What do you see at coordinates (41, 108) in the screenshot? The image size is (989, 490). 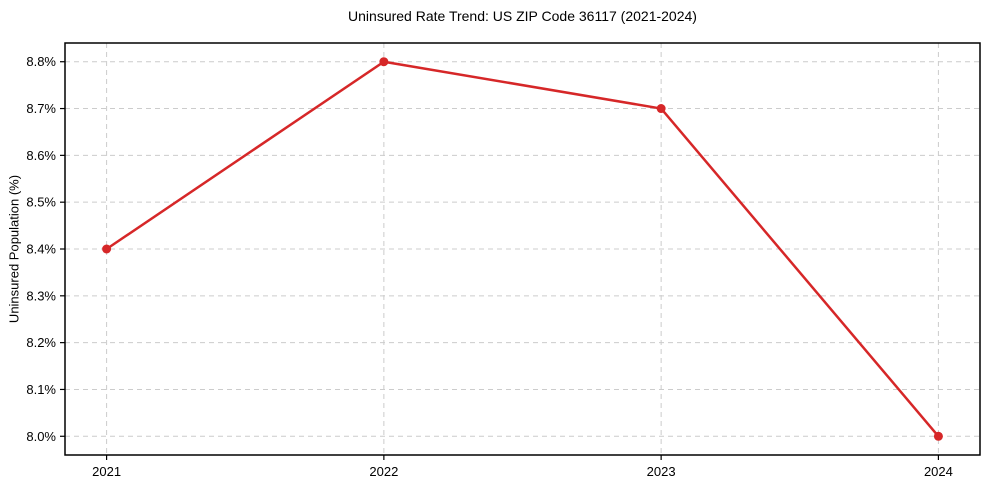 I see `y-tick-label: 8.7%` at bounding box center [41, 108].